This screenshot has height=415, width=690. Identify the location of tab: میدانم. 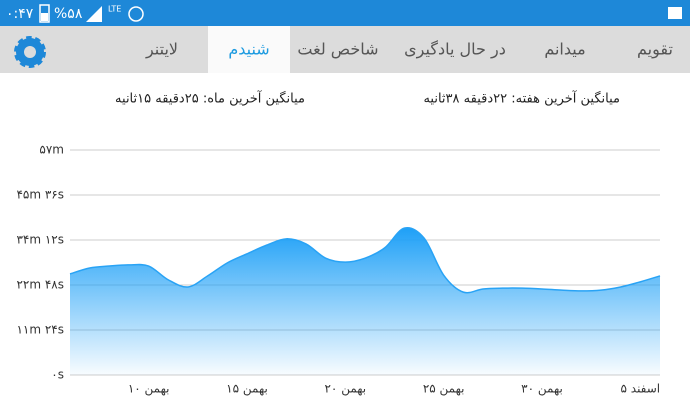
(564, 49).